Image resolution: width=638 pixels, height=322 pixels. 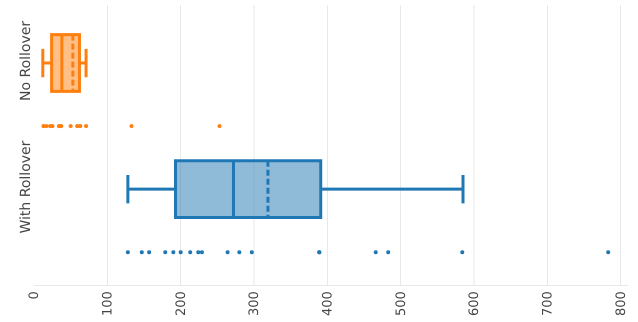 I want to click on x-tick-label: 700, so click(x=548, y=303).